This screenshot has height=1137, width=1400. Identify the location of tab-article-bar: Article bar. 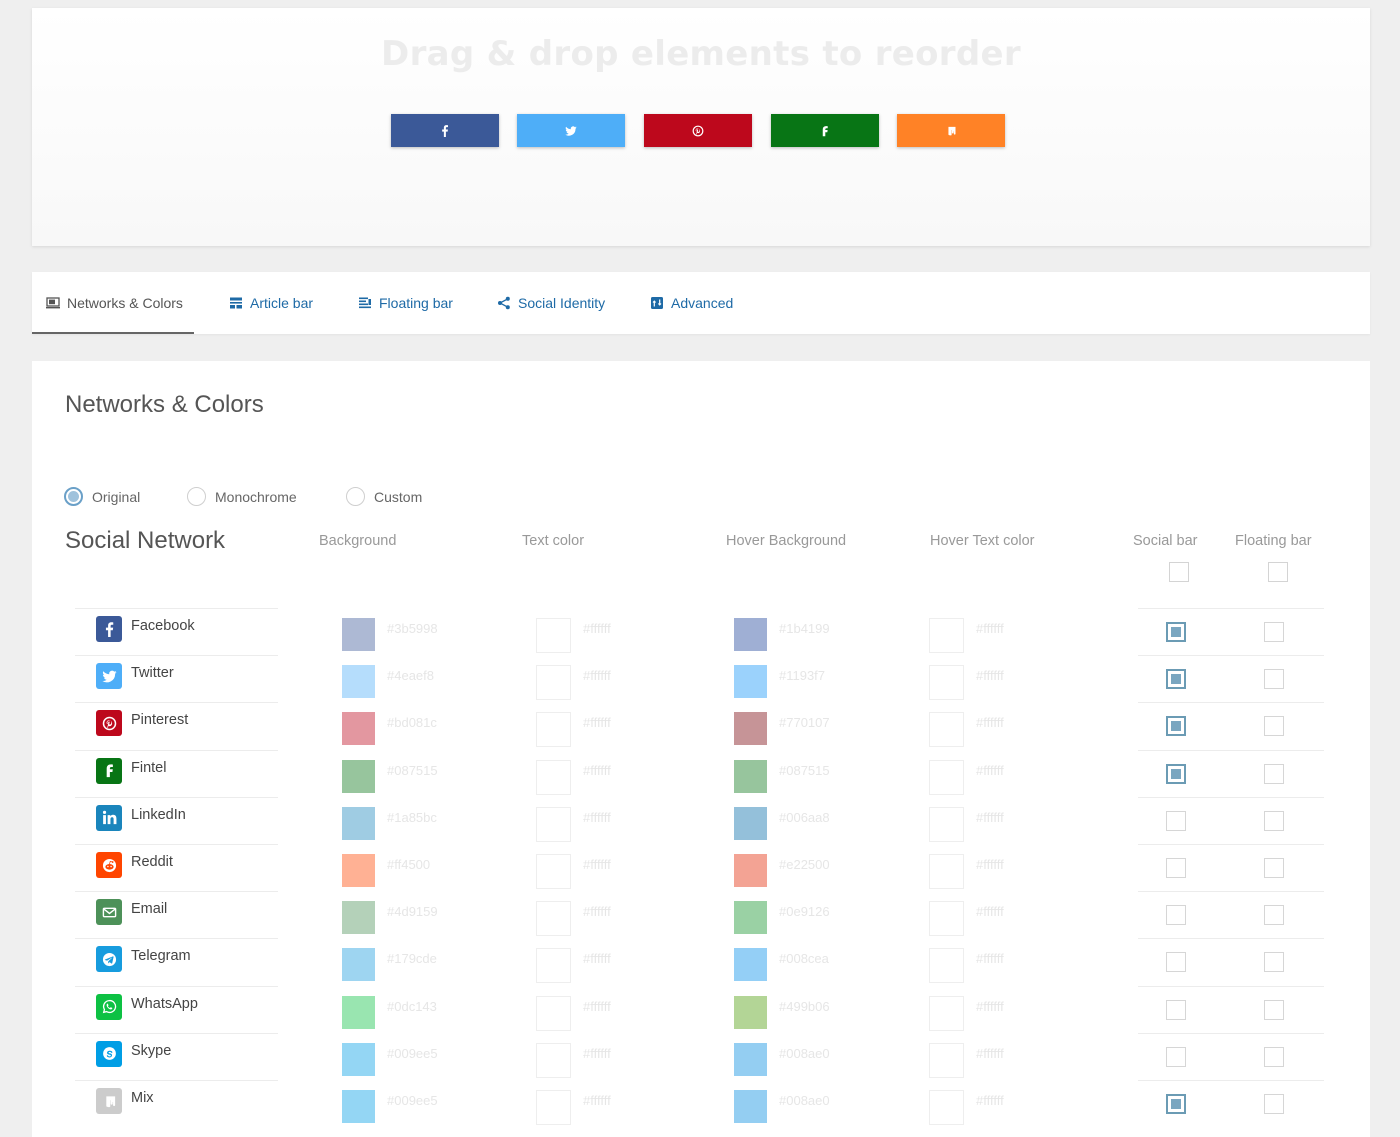
(271, 303).